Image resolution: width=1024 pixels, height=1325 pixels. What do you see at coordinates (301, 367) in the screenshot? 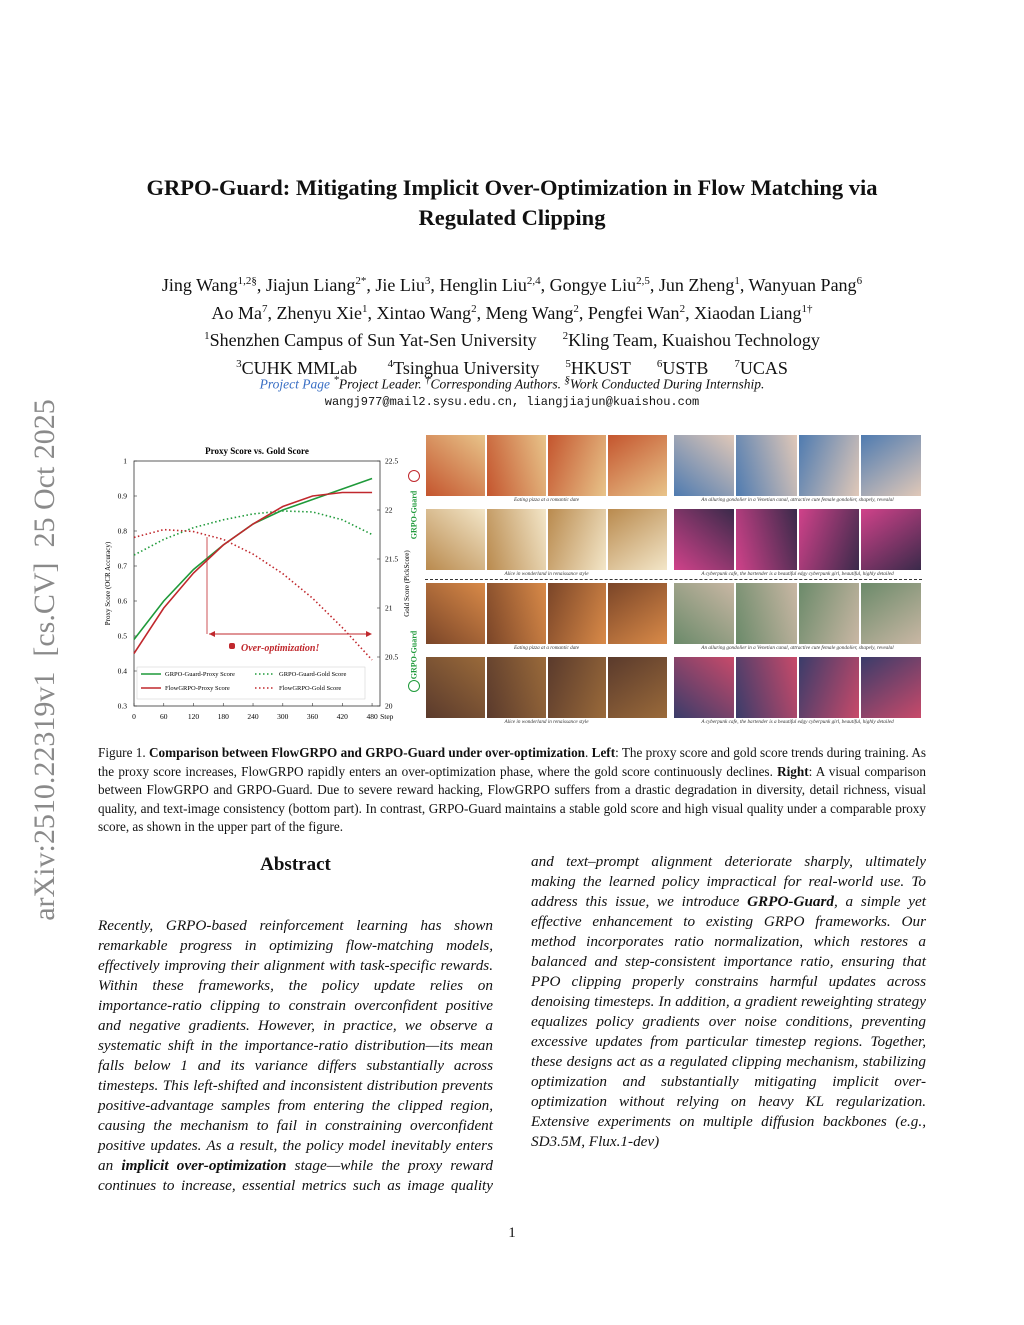
I see `affiliation-text: CUHK MMLab` at bounding box center [301, 367].